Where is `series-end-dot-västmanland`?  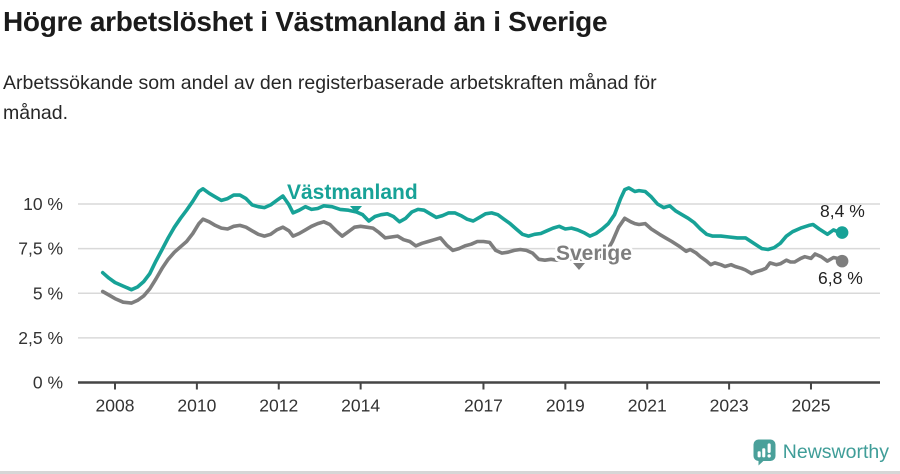
series-end-dot-västmanland is located at coordinates (842, 232).